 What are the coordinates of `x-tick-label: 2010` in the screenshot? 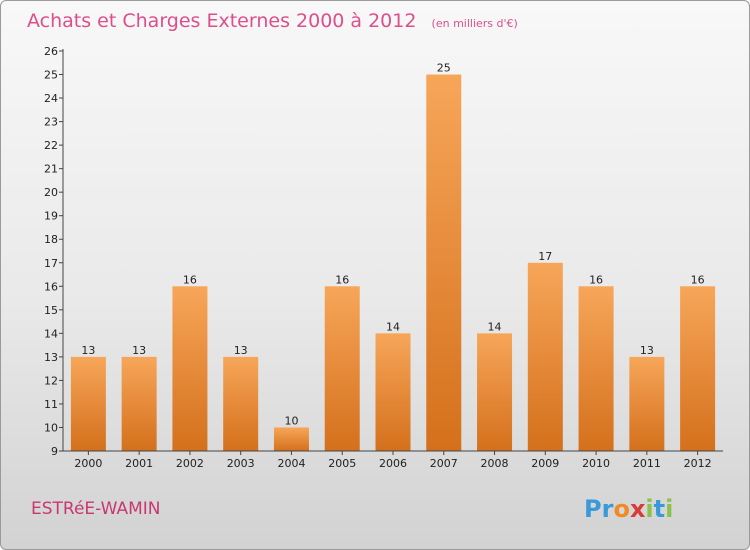 It's located at (596, 463).